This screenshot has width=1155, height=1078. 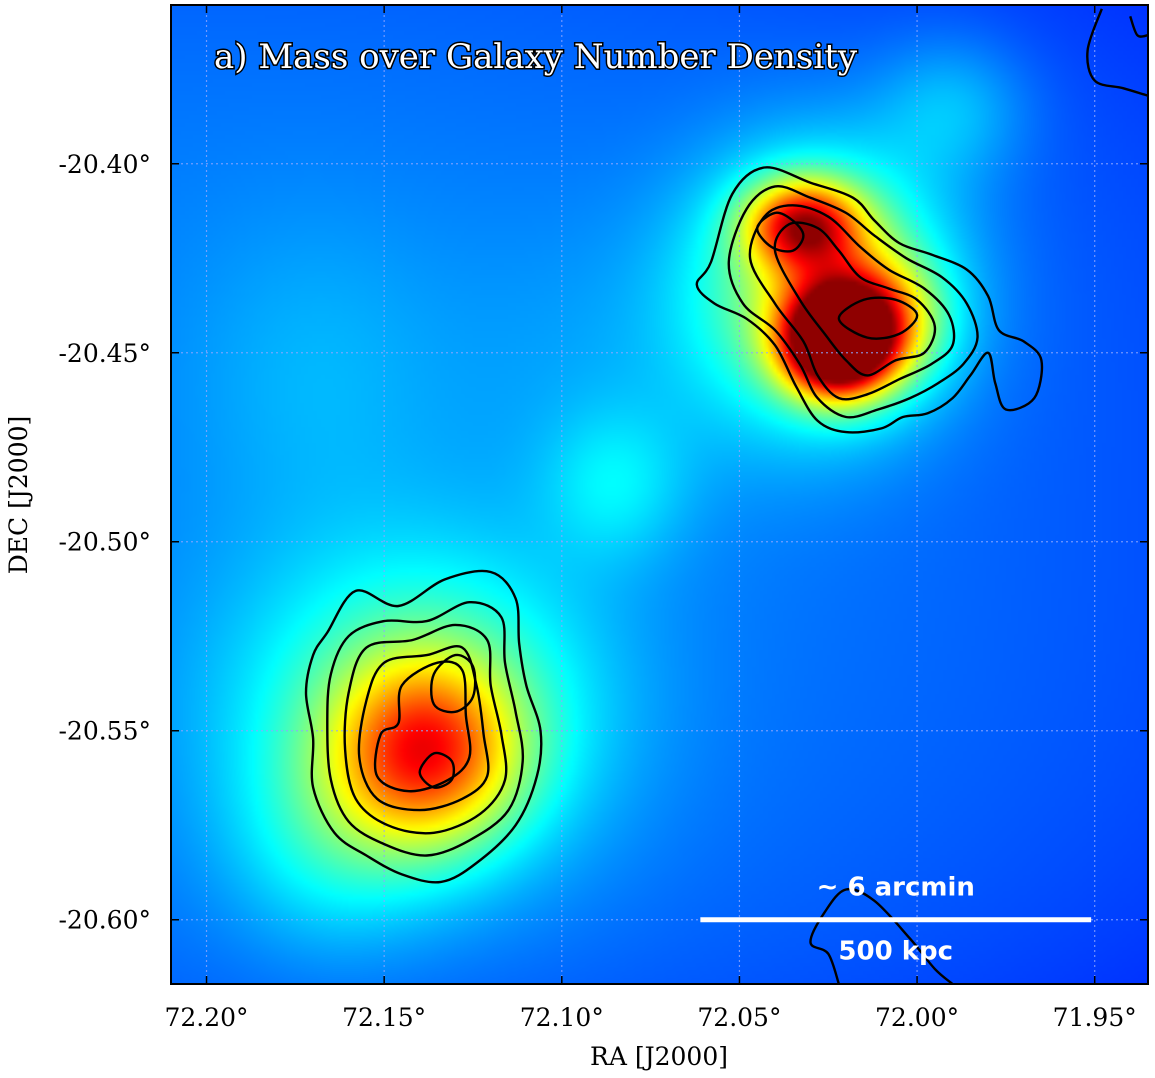 I want to click on y-tick-label: -20.40°, so click(x=104, y=164).